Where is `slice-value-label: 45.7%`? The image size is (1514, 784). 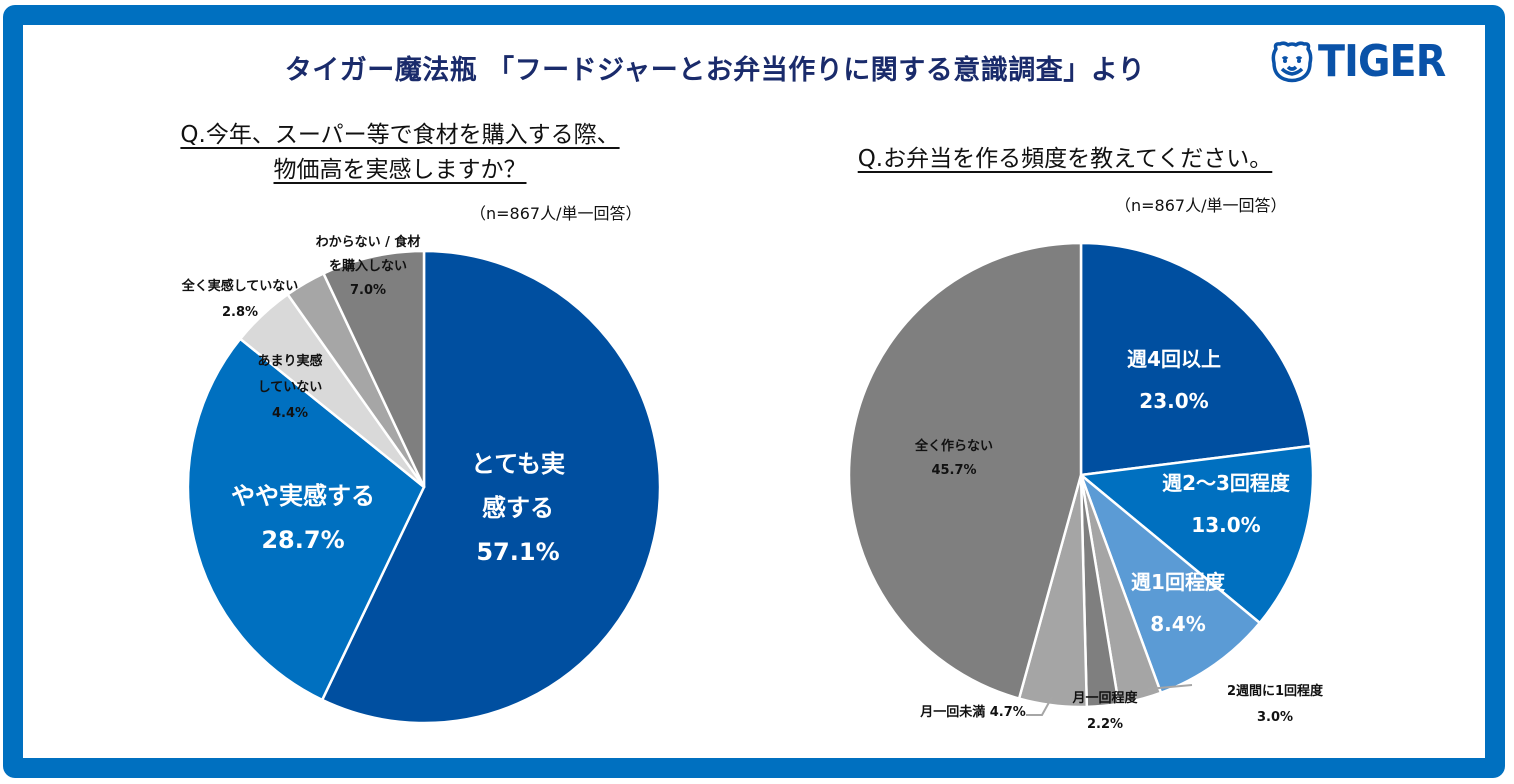 slice-value-label: 45.7% is located at coordinates (953, 470).